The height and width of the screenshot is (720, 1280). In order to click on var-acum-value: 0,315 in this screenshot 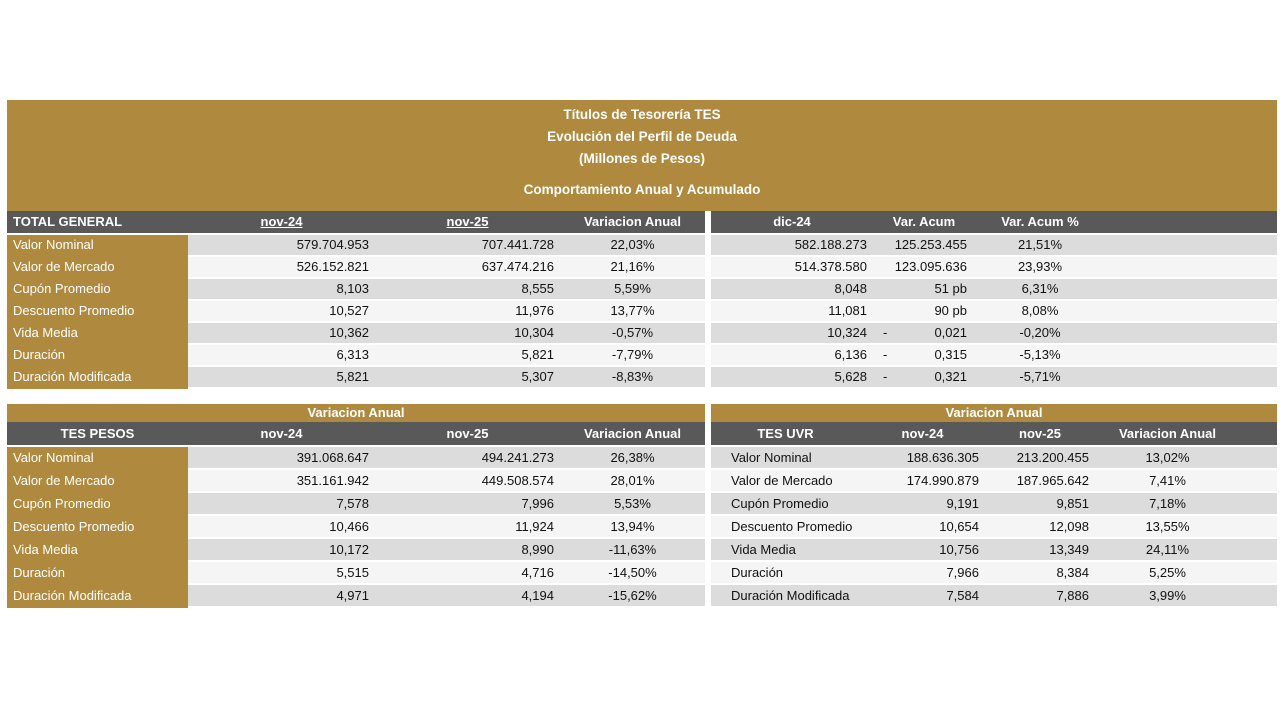, I will do `click(950, 354)`.